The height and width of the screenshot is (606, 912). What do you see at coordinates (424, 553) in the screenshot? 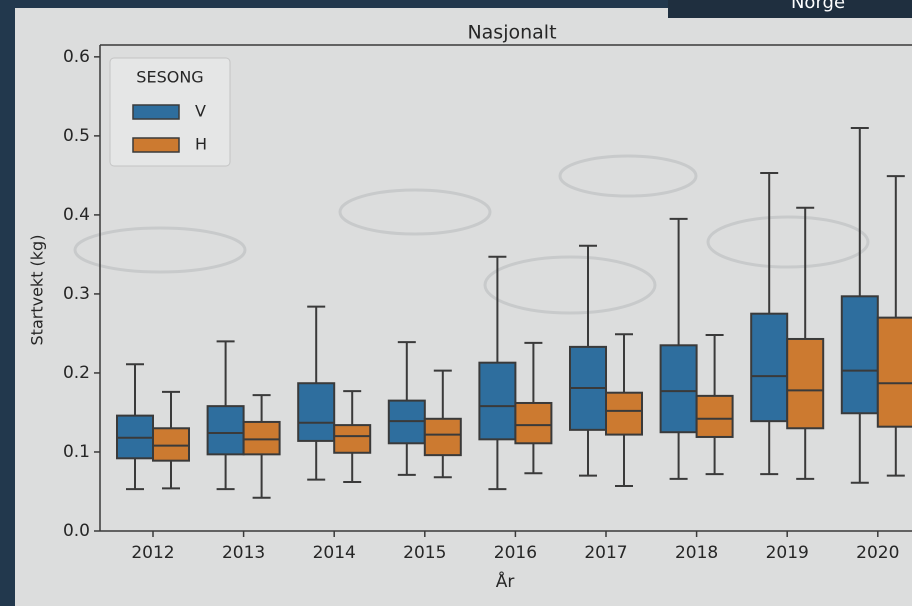
I see `x-tick-label: 2015` at bounding box center [424, 553].